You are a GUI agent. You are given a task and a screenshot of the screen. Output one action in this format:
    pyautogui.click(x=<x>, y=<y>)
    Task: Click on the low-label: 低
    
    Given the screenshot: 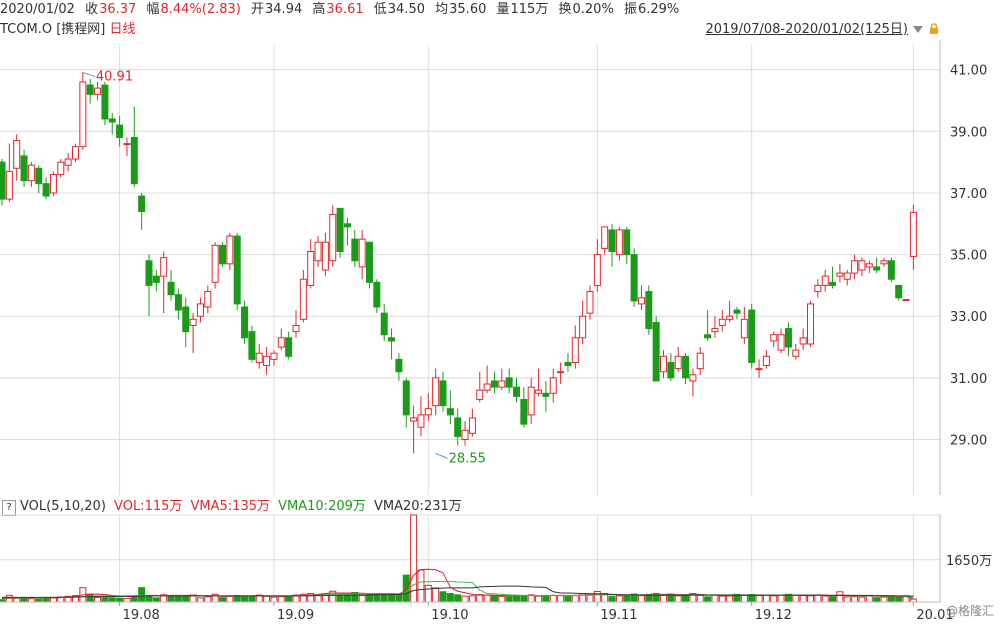 What is the action you would take?
    pyautogui.click(x=380, y=9)
    